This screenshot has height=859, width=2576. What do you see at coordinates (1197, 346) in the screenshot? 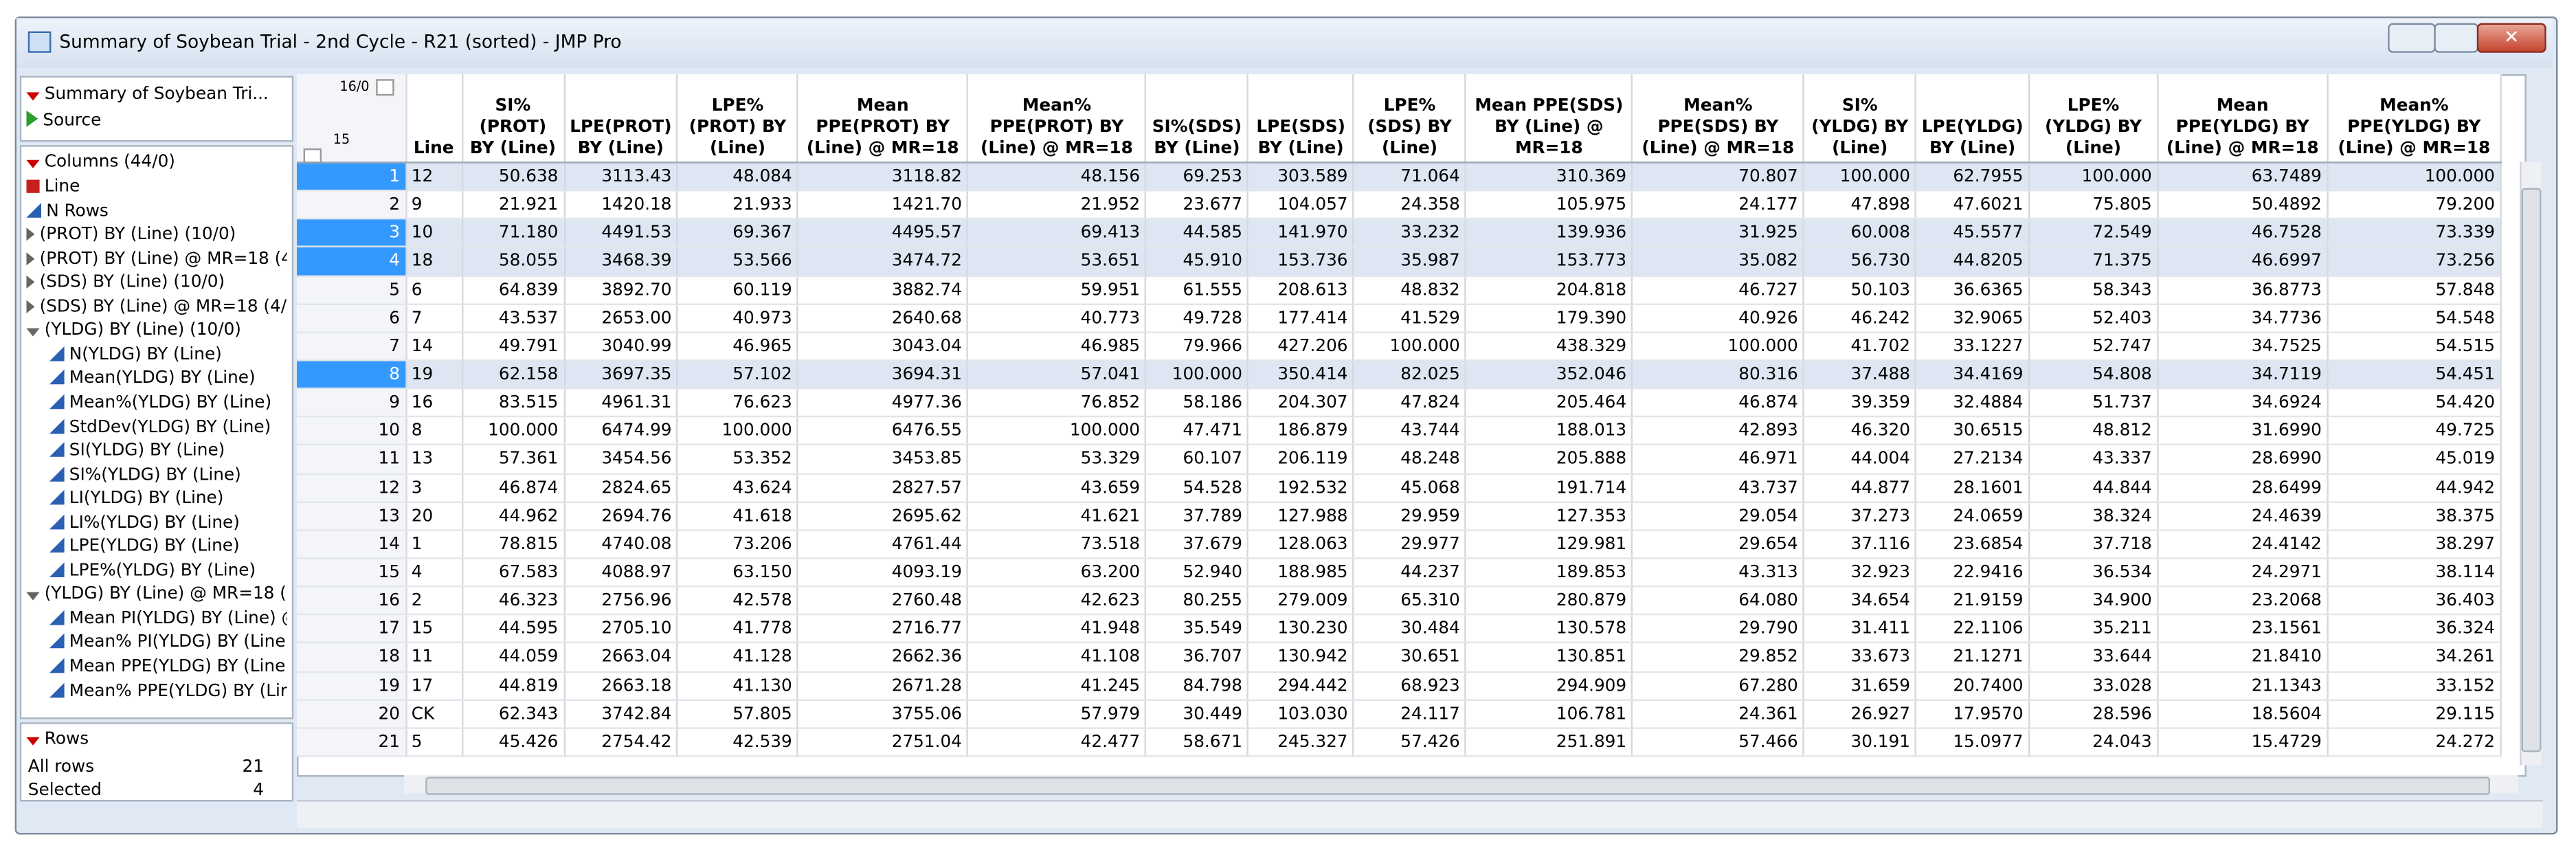
I see `cell: 79.966` at bounding box center [1197, 346].